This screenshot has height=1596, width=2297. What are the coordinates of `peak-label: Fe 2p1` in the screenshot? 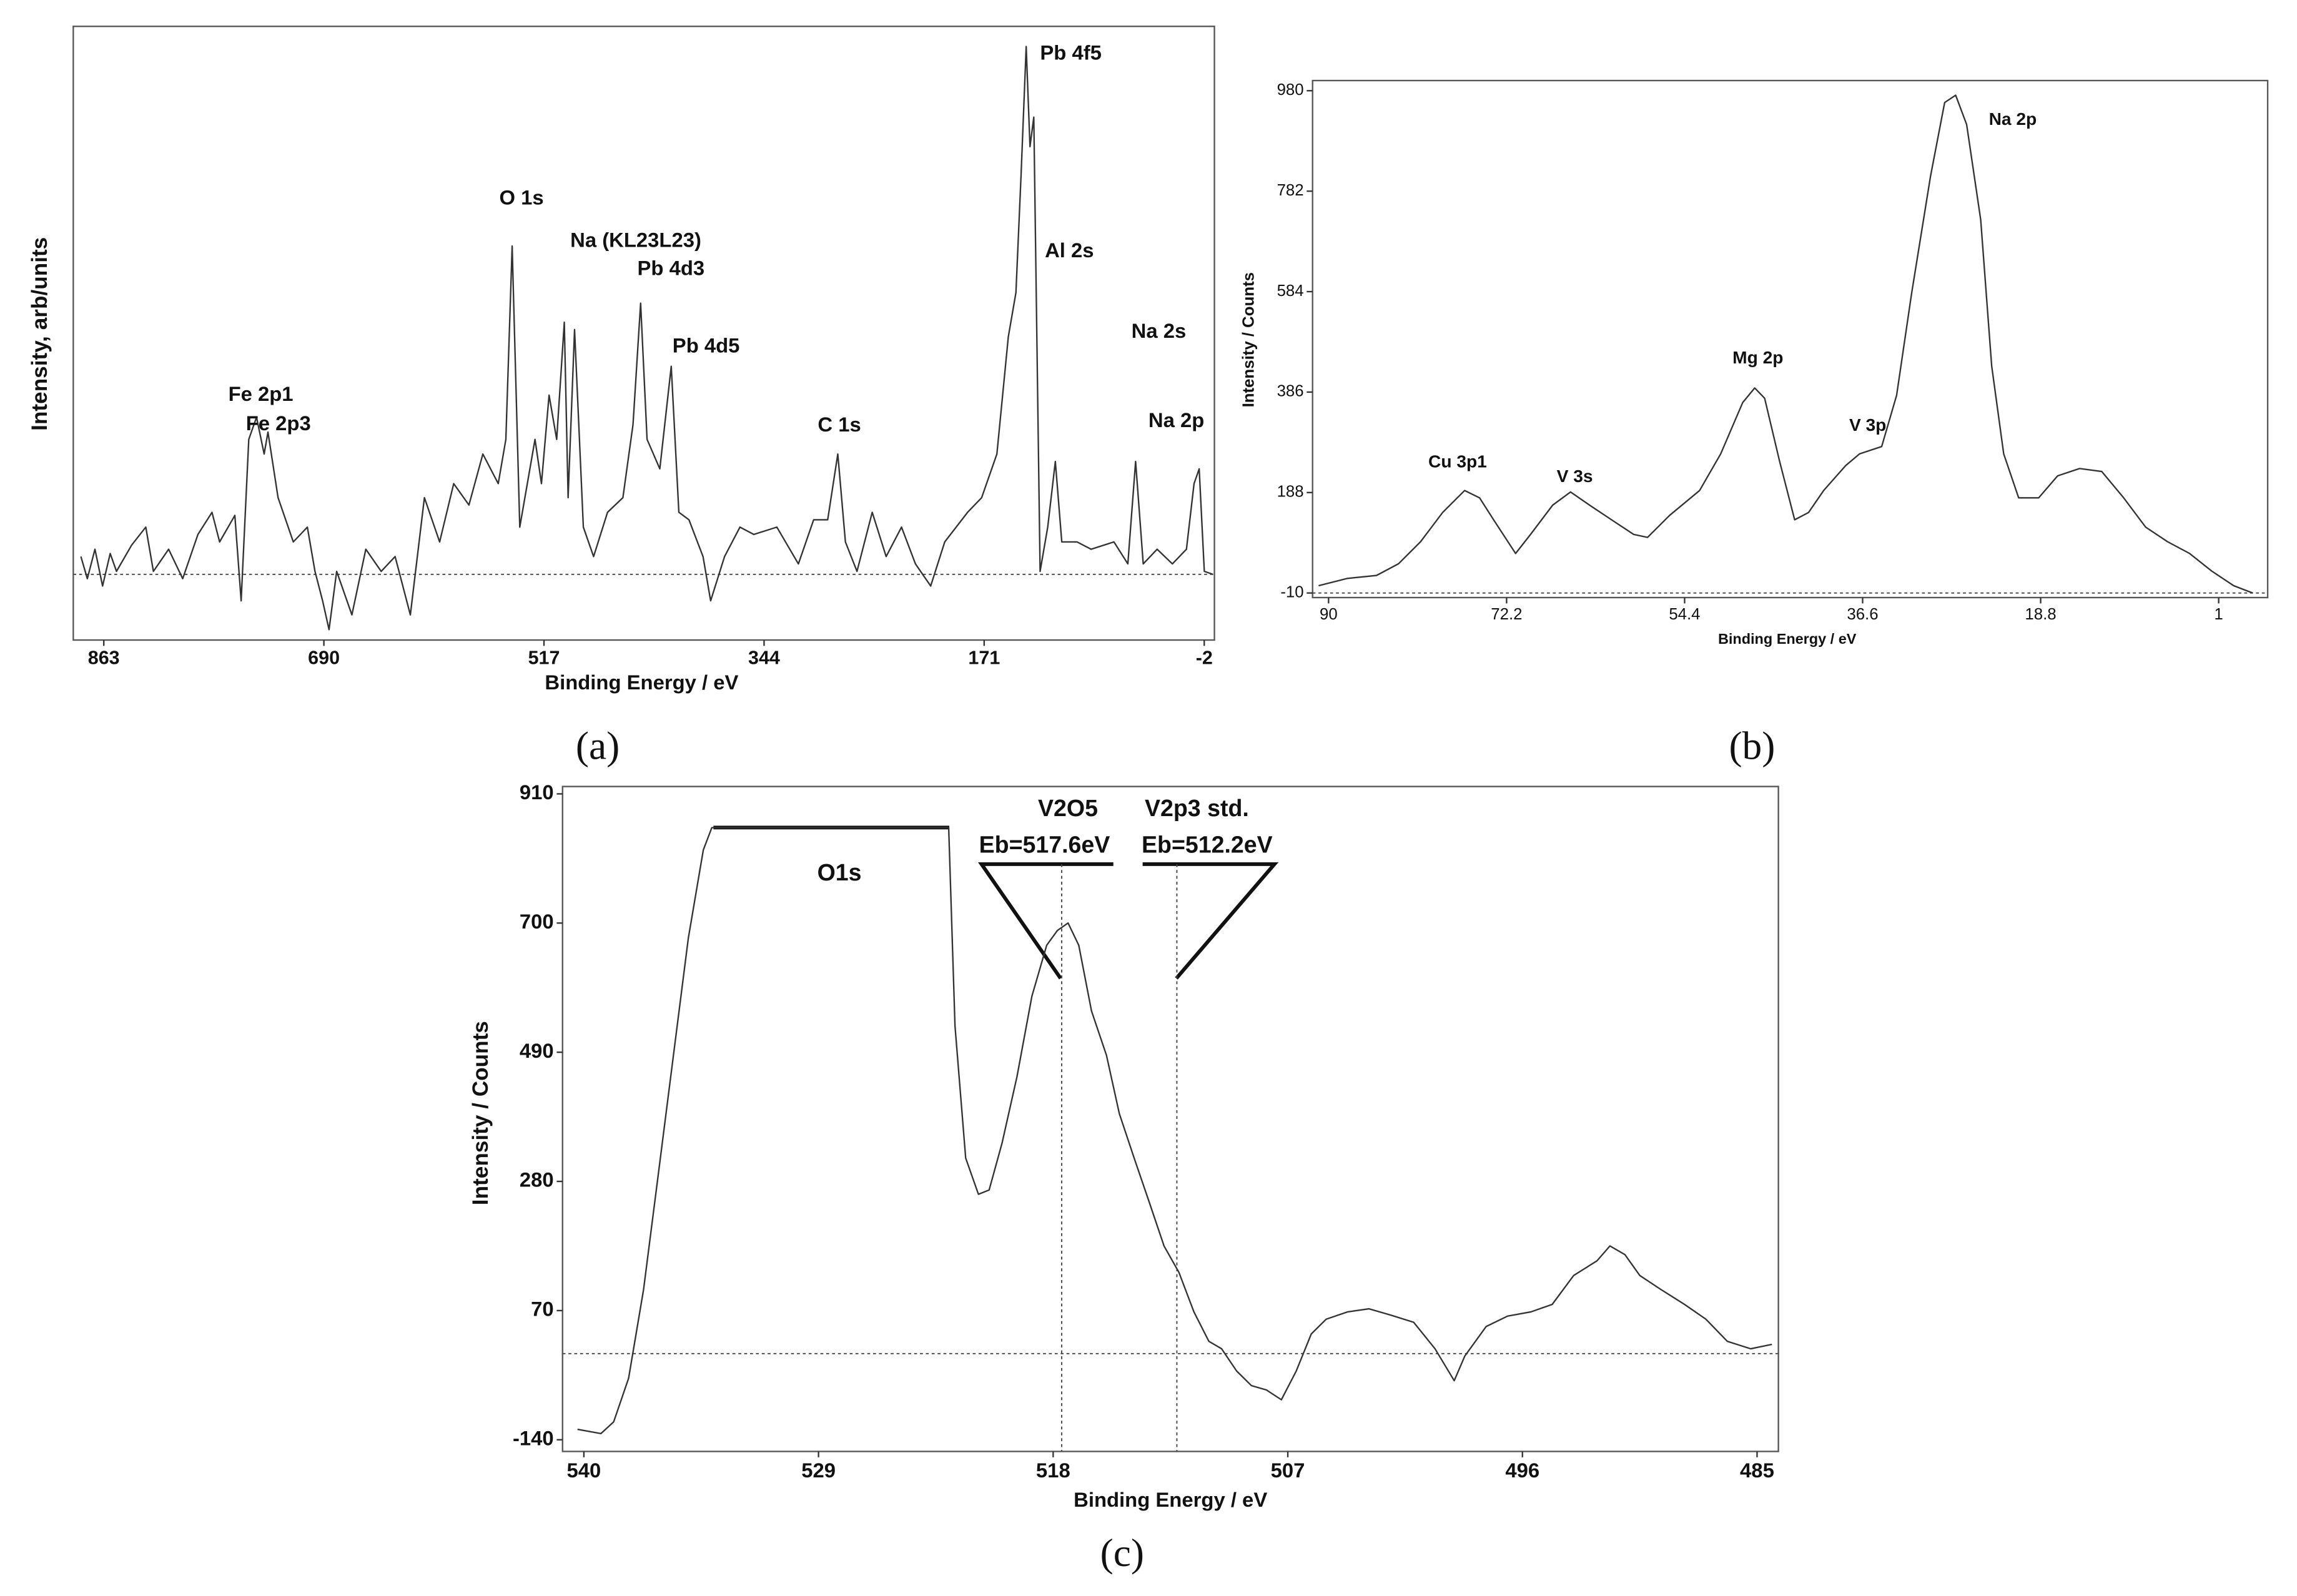 It's located at (261, 393).